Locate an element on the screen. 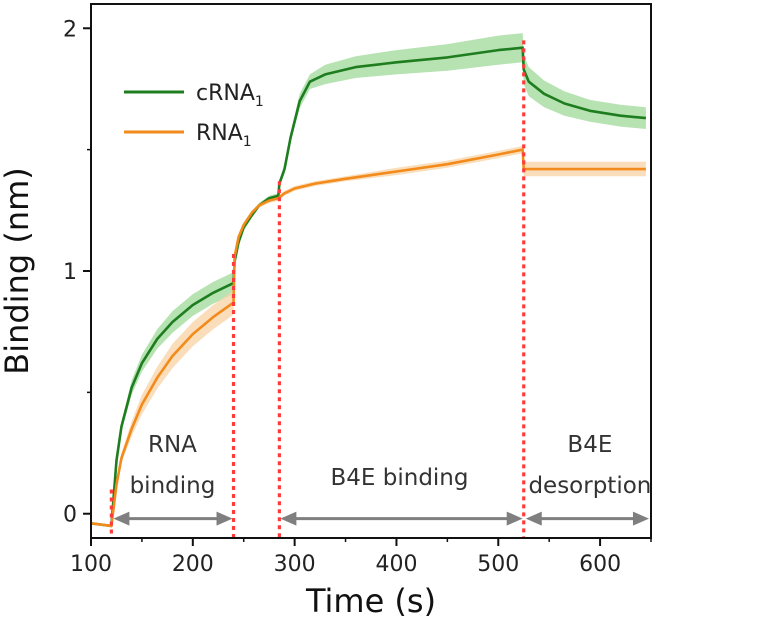  x-tick-label-100: 100 is located at coordinates (91, 564).